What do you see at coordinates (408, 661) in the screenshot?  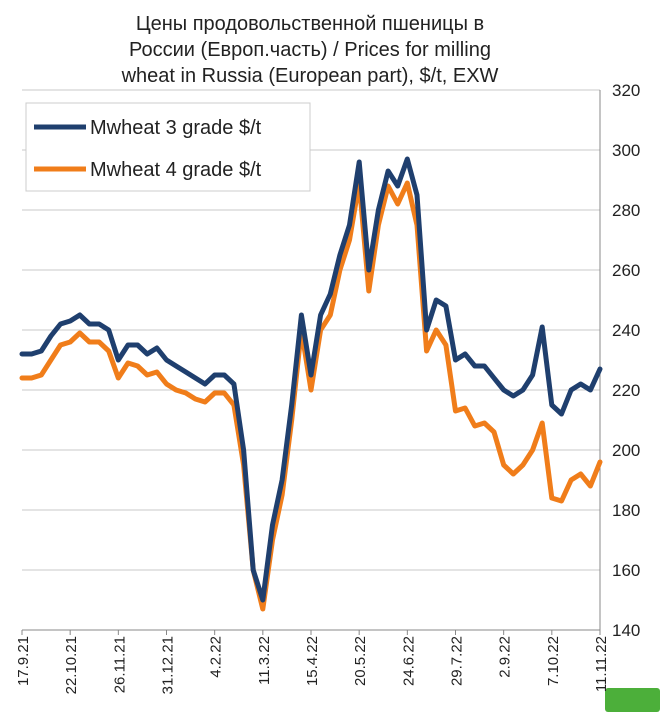 I see `x-tick-label: 24.6.22` at bounding box center [408, 661].